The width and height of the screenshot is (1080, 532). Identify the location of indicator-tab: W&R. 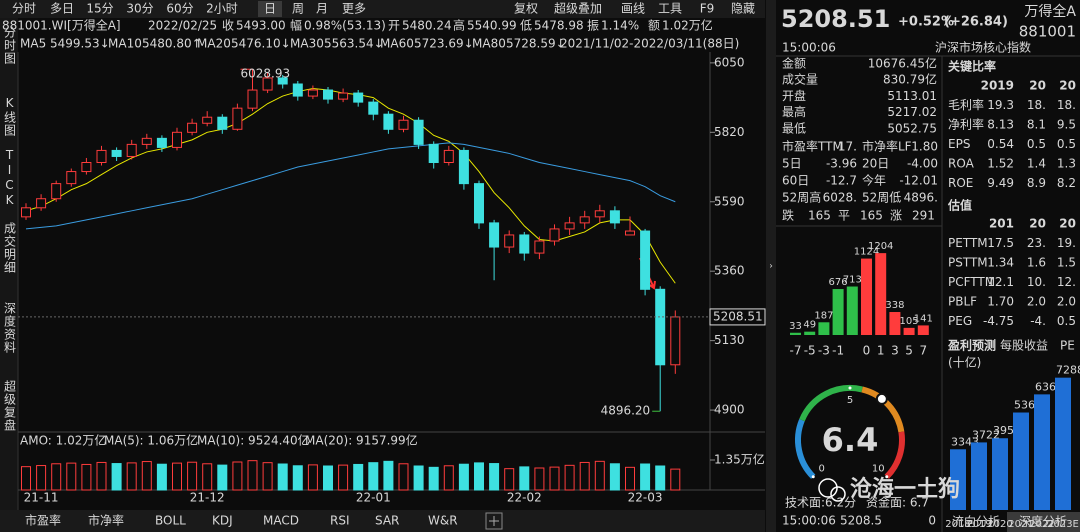
(443, 521).